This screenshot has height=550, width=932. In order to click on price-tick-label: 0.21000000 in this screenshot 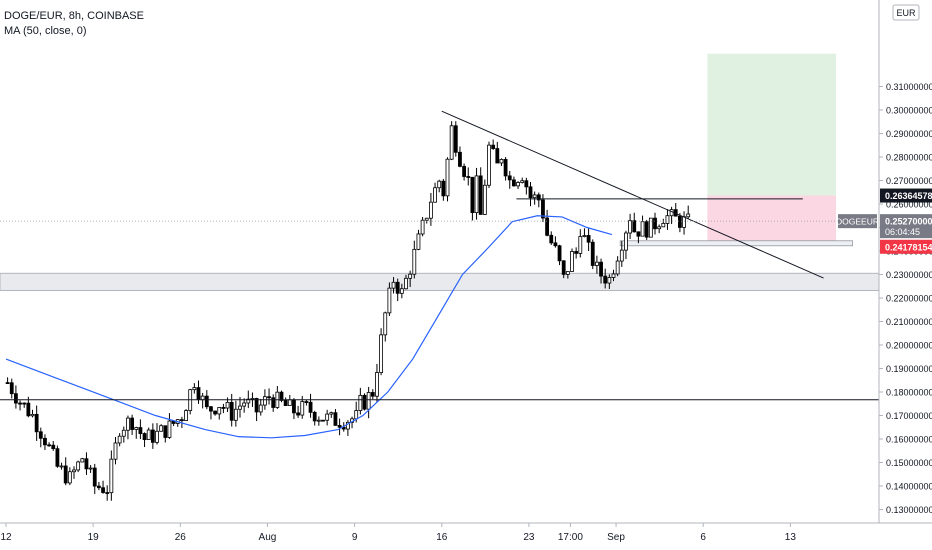, I will do `click(909, 322)`.